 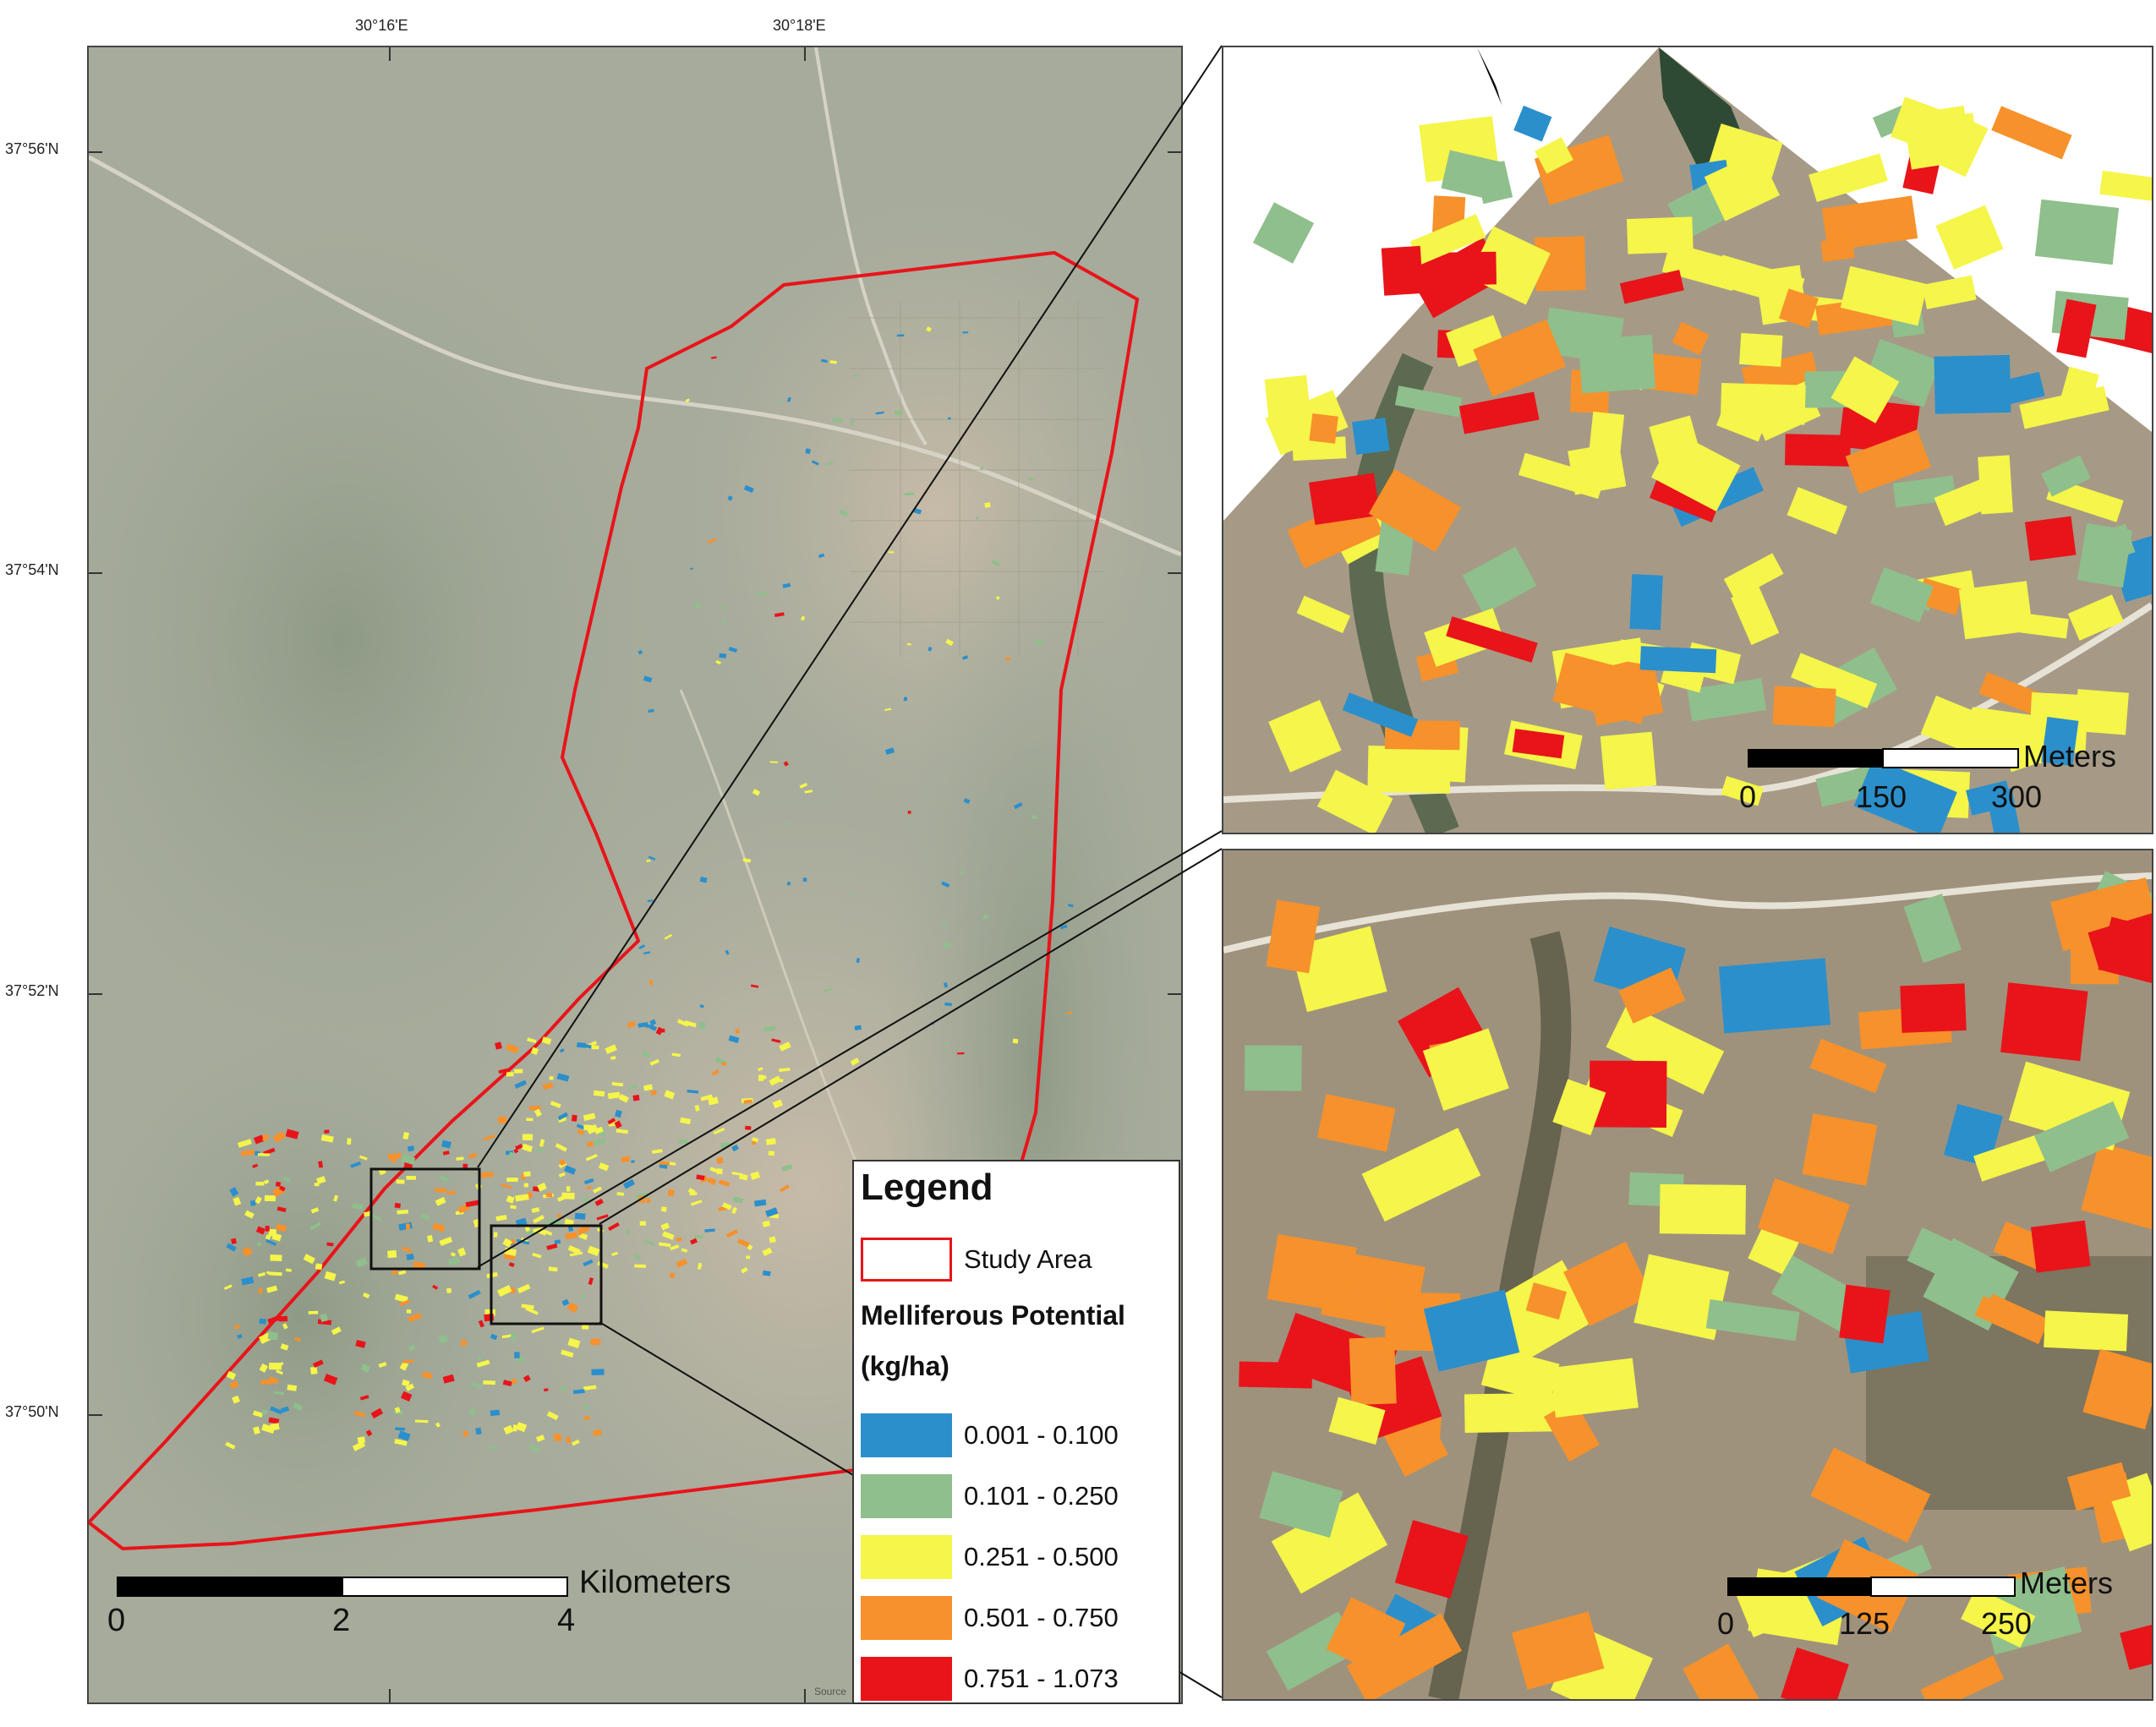 I want to click on legend-study-area-swatch, so click(x=906, y=1260).